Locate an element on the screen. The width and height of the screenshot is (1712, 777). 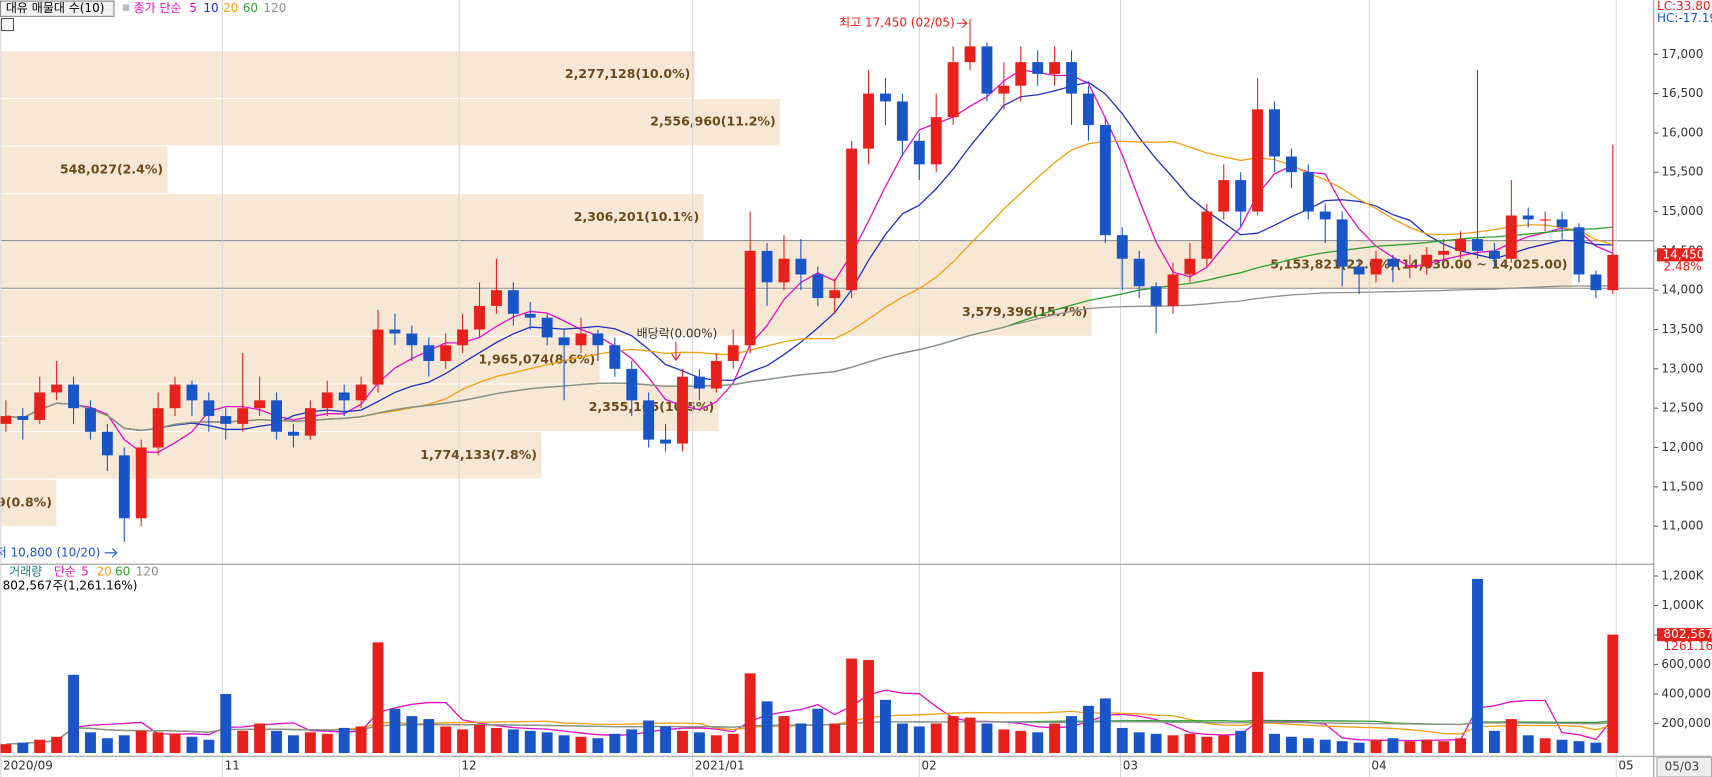
band-label: 183,269(0.8%) is located at coordinates (26, 501).